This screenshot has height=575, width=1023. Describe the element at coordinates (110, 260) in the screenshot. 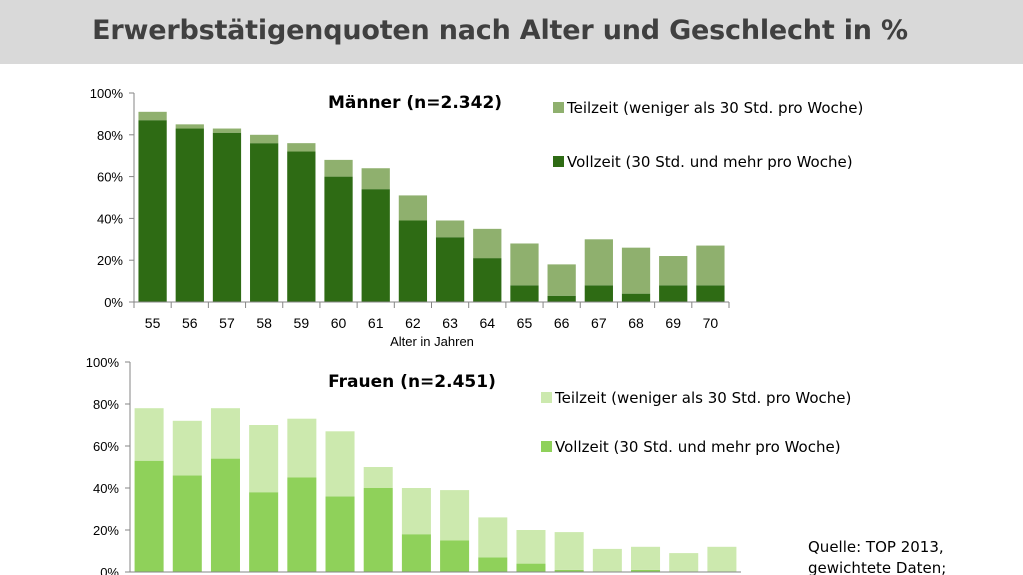

I see `men-y-tick-label: 20%` at that location.